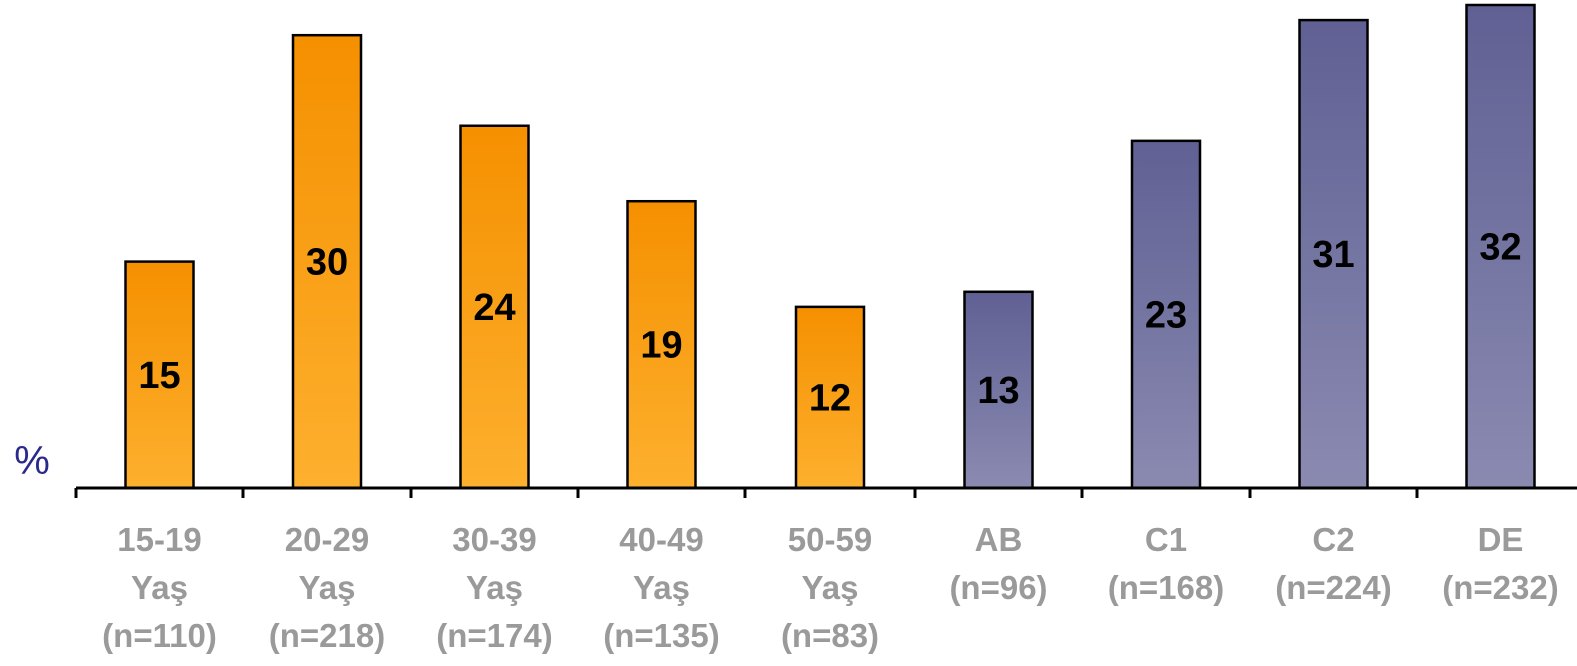 This screenshot has width=1577, height=666. What do you see at coordinates (1166, 315) in the screenshot?
I see `value-label: 23` at bounding box center [1166, 315].